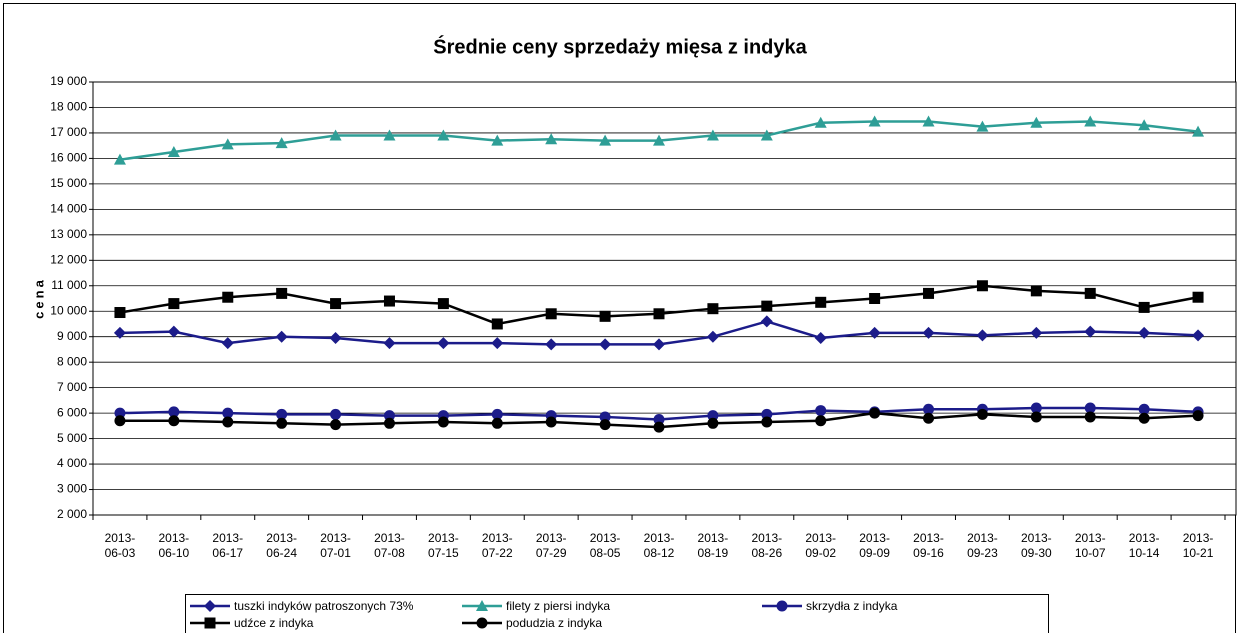 The image size is (1239, 633). I want to click on chart-title: Średnie ceny sprzedaży mięsa z indyka, so click(620, 46).